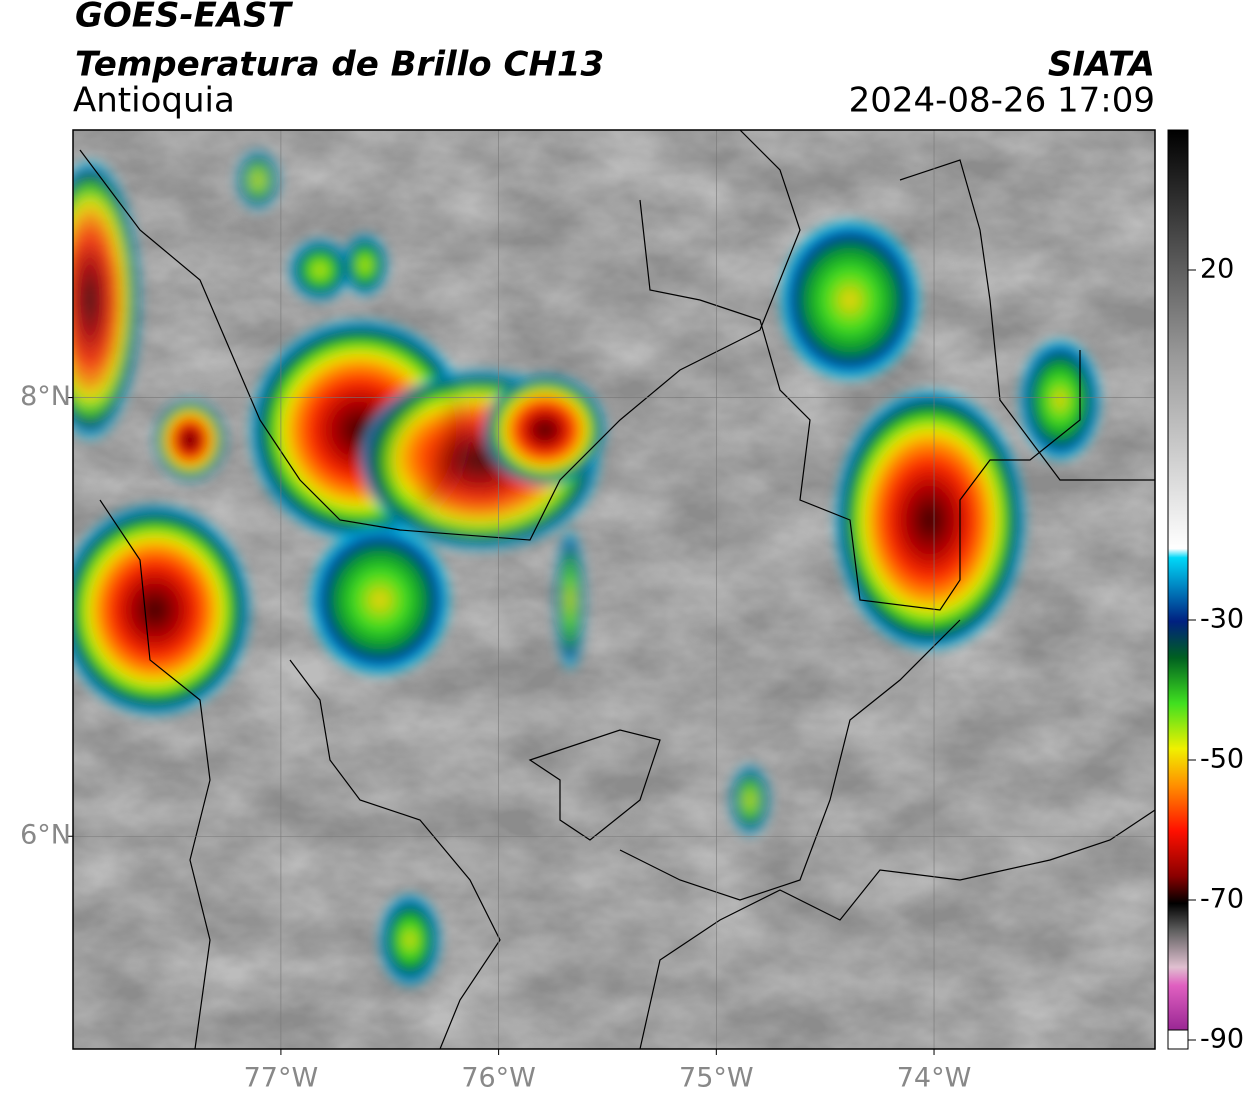 This screenshot has width=1252, height=1103. I want to click on colorbar-tick-label: -30, so click(1222, 619).